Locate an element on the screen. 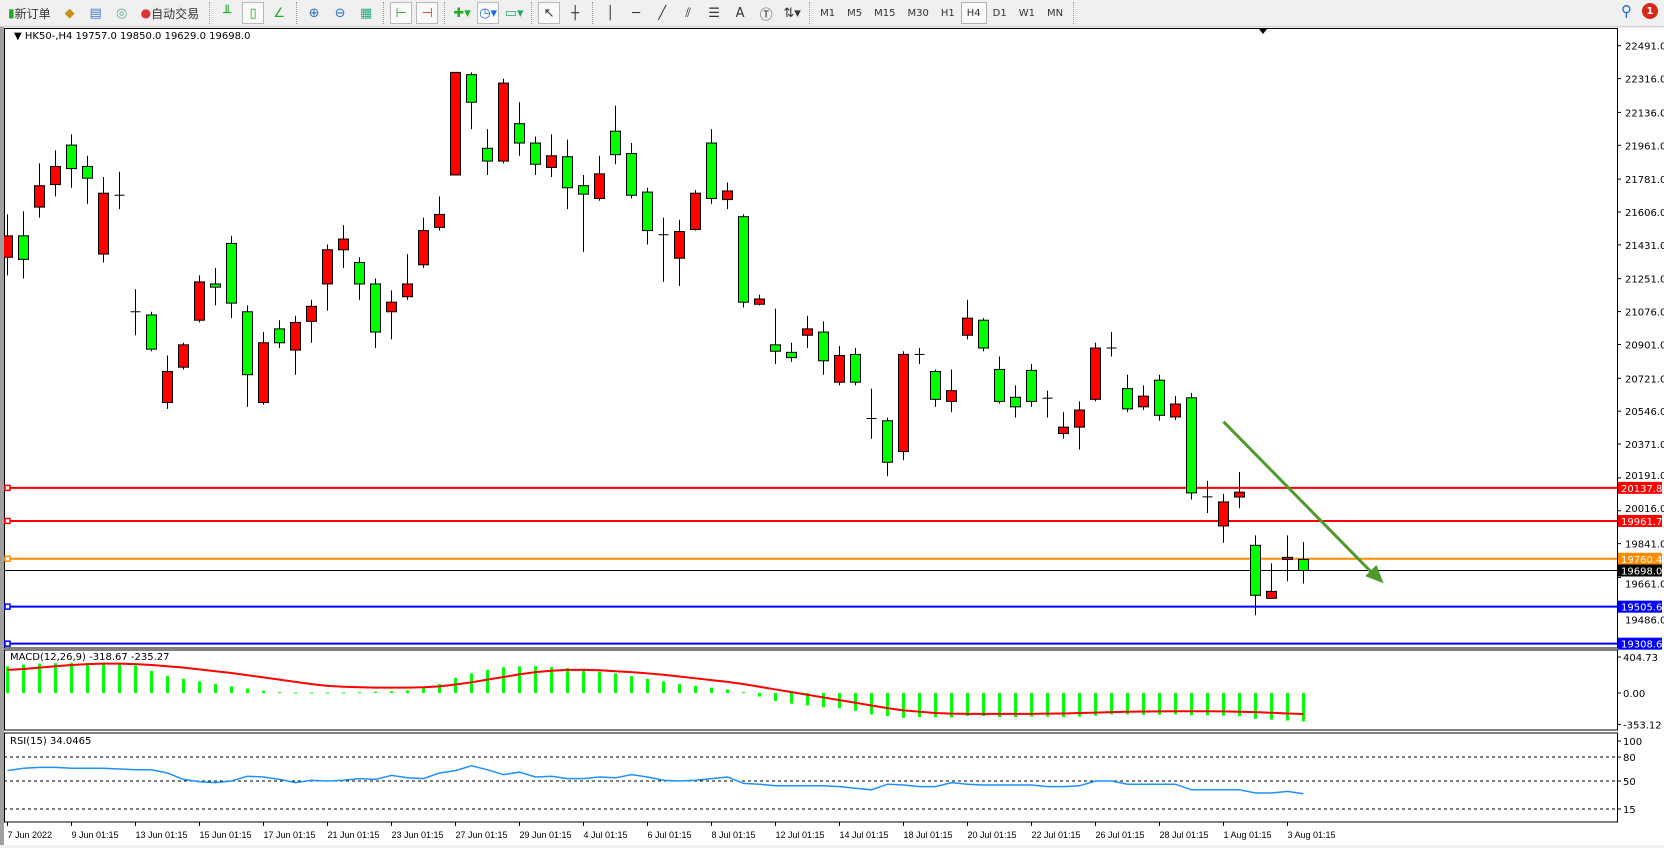  macd-tick-label: 0.00 is located at coordinates (1634, 694).